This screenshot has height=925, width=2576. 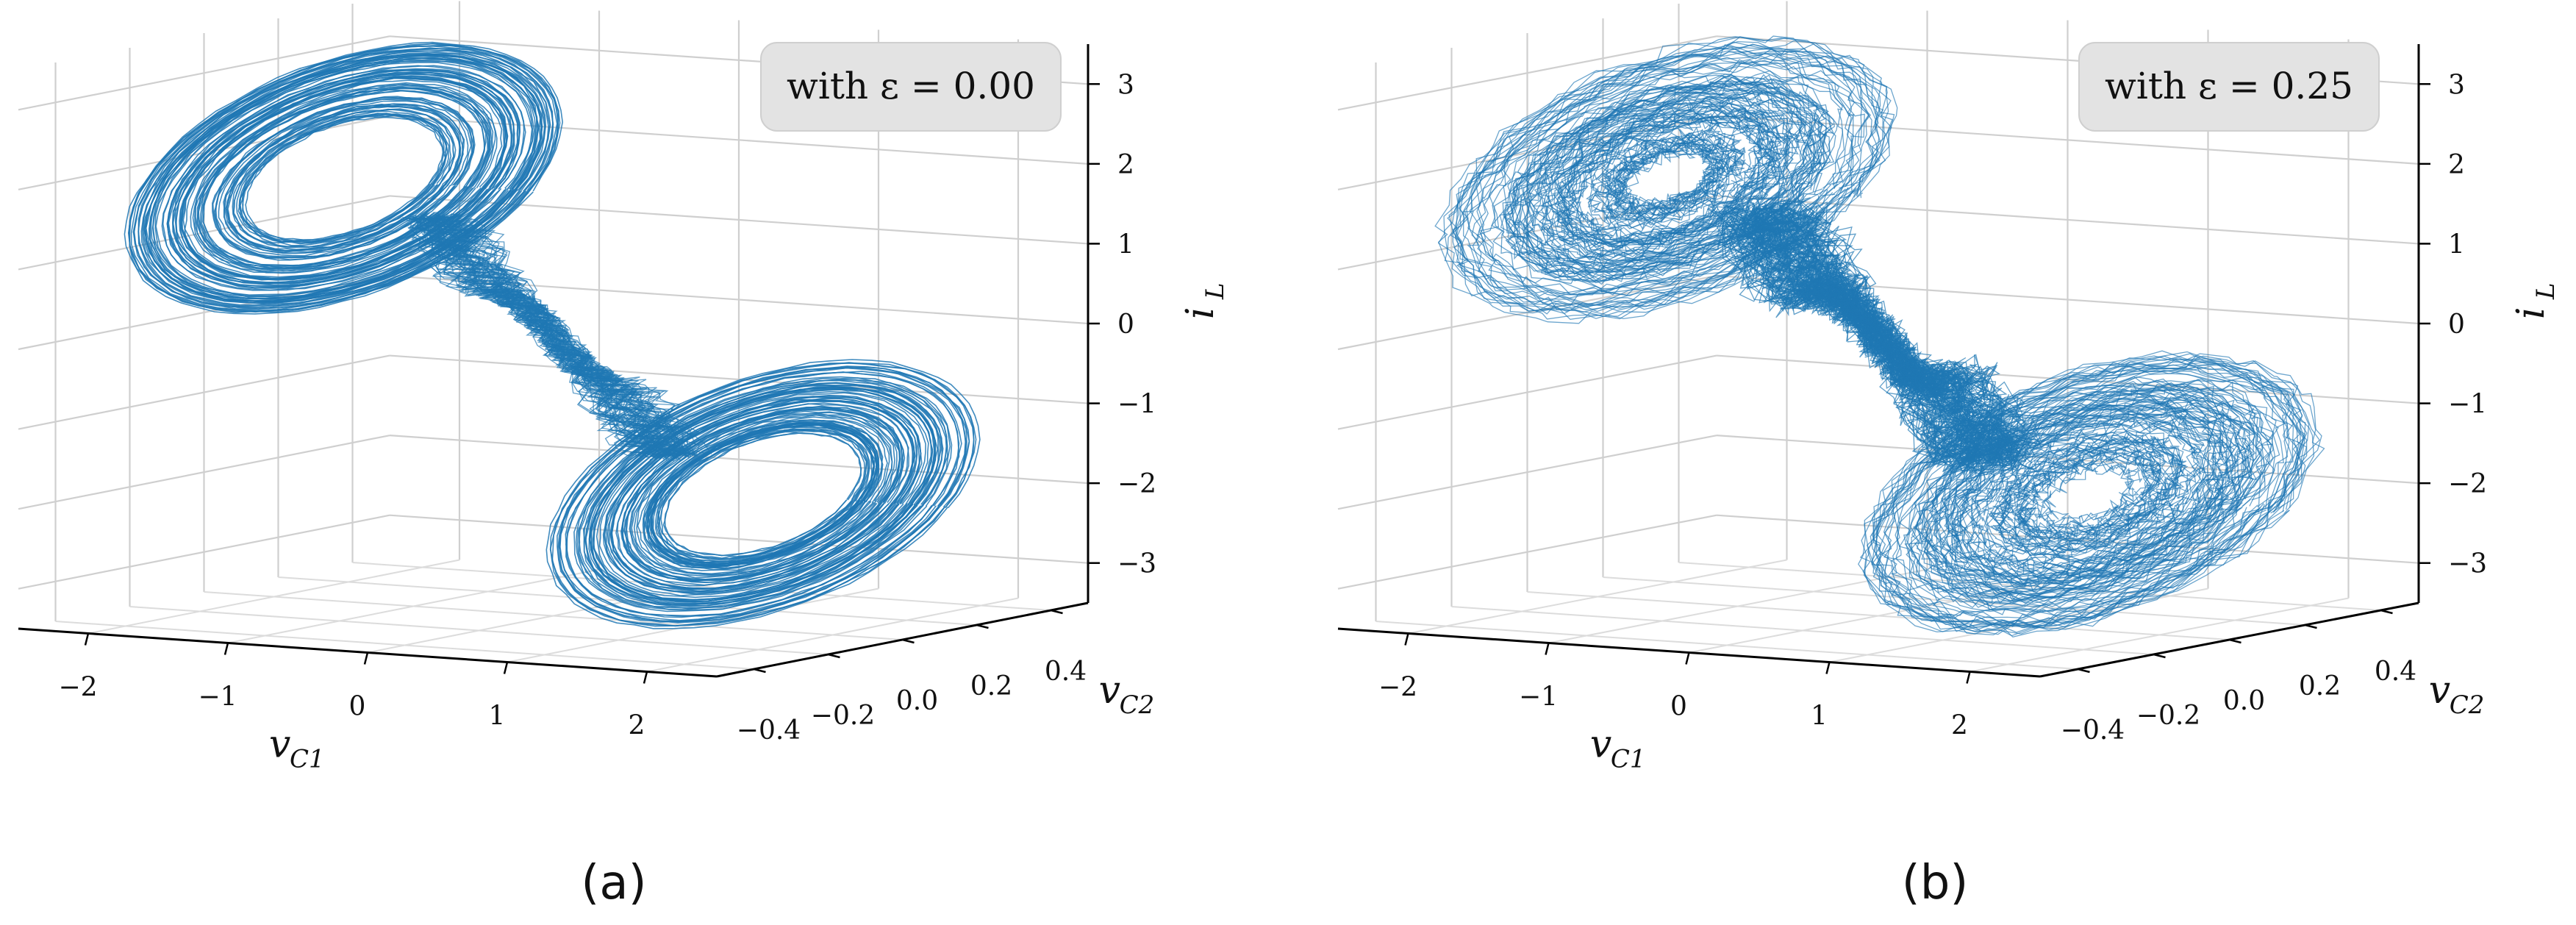 What do you see at coordinates (2395, 672) in the screenshot?
I see `y-tick-label: 0.4` at bounding box center [2395, 672].